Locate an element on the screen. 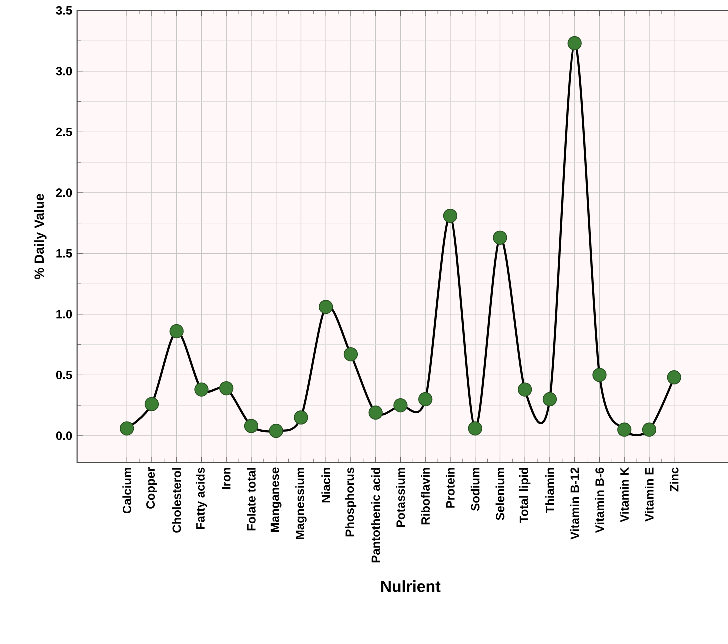  y-axis-title: % Daily Value is located at coordinates (40, 237).